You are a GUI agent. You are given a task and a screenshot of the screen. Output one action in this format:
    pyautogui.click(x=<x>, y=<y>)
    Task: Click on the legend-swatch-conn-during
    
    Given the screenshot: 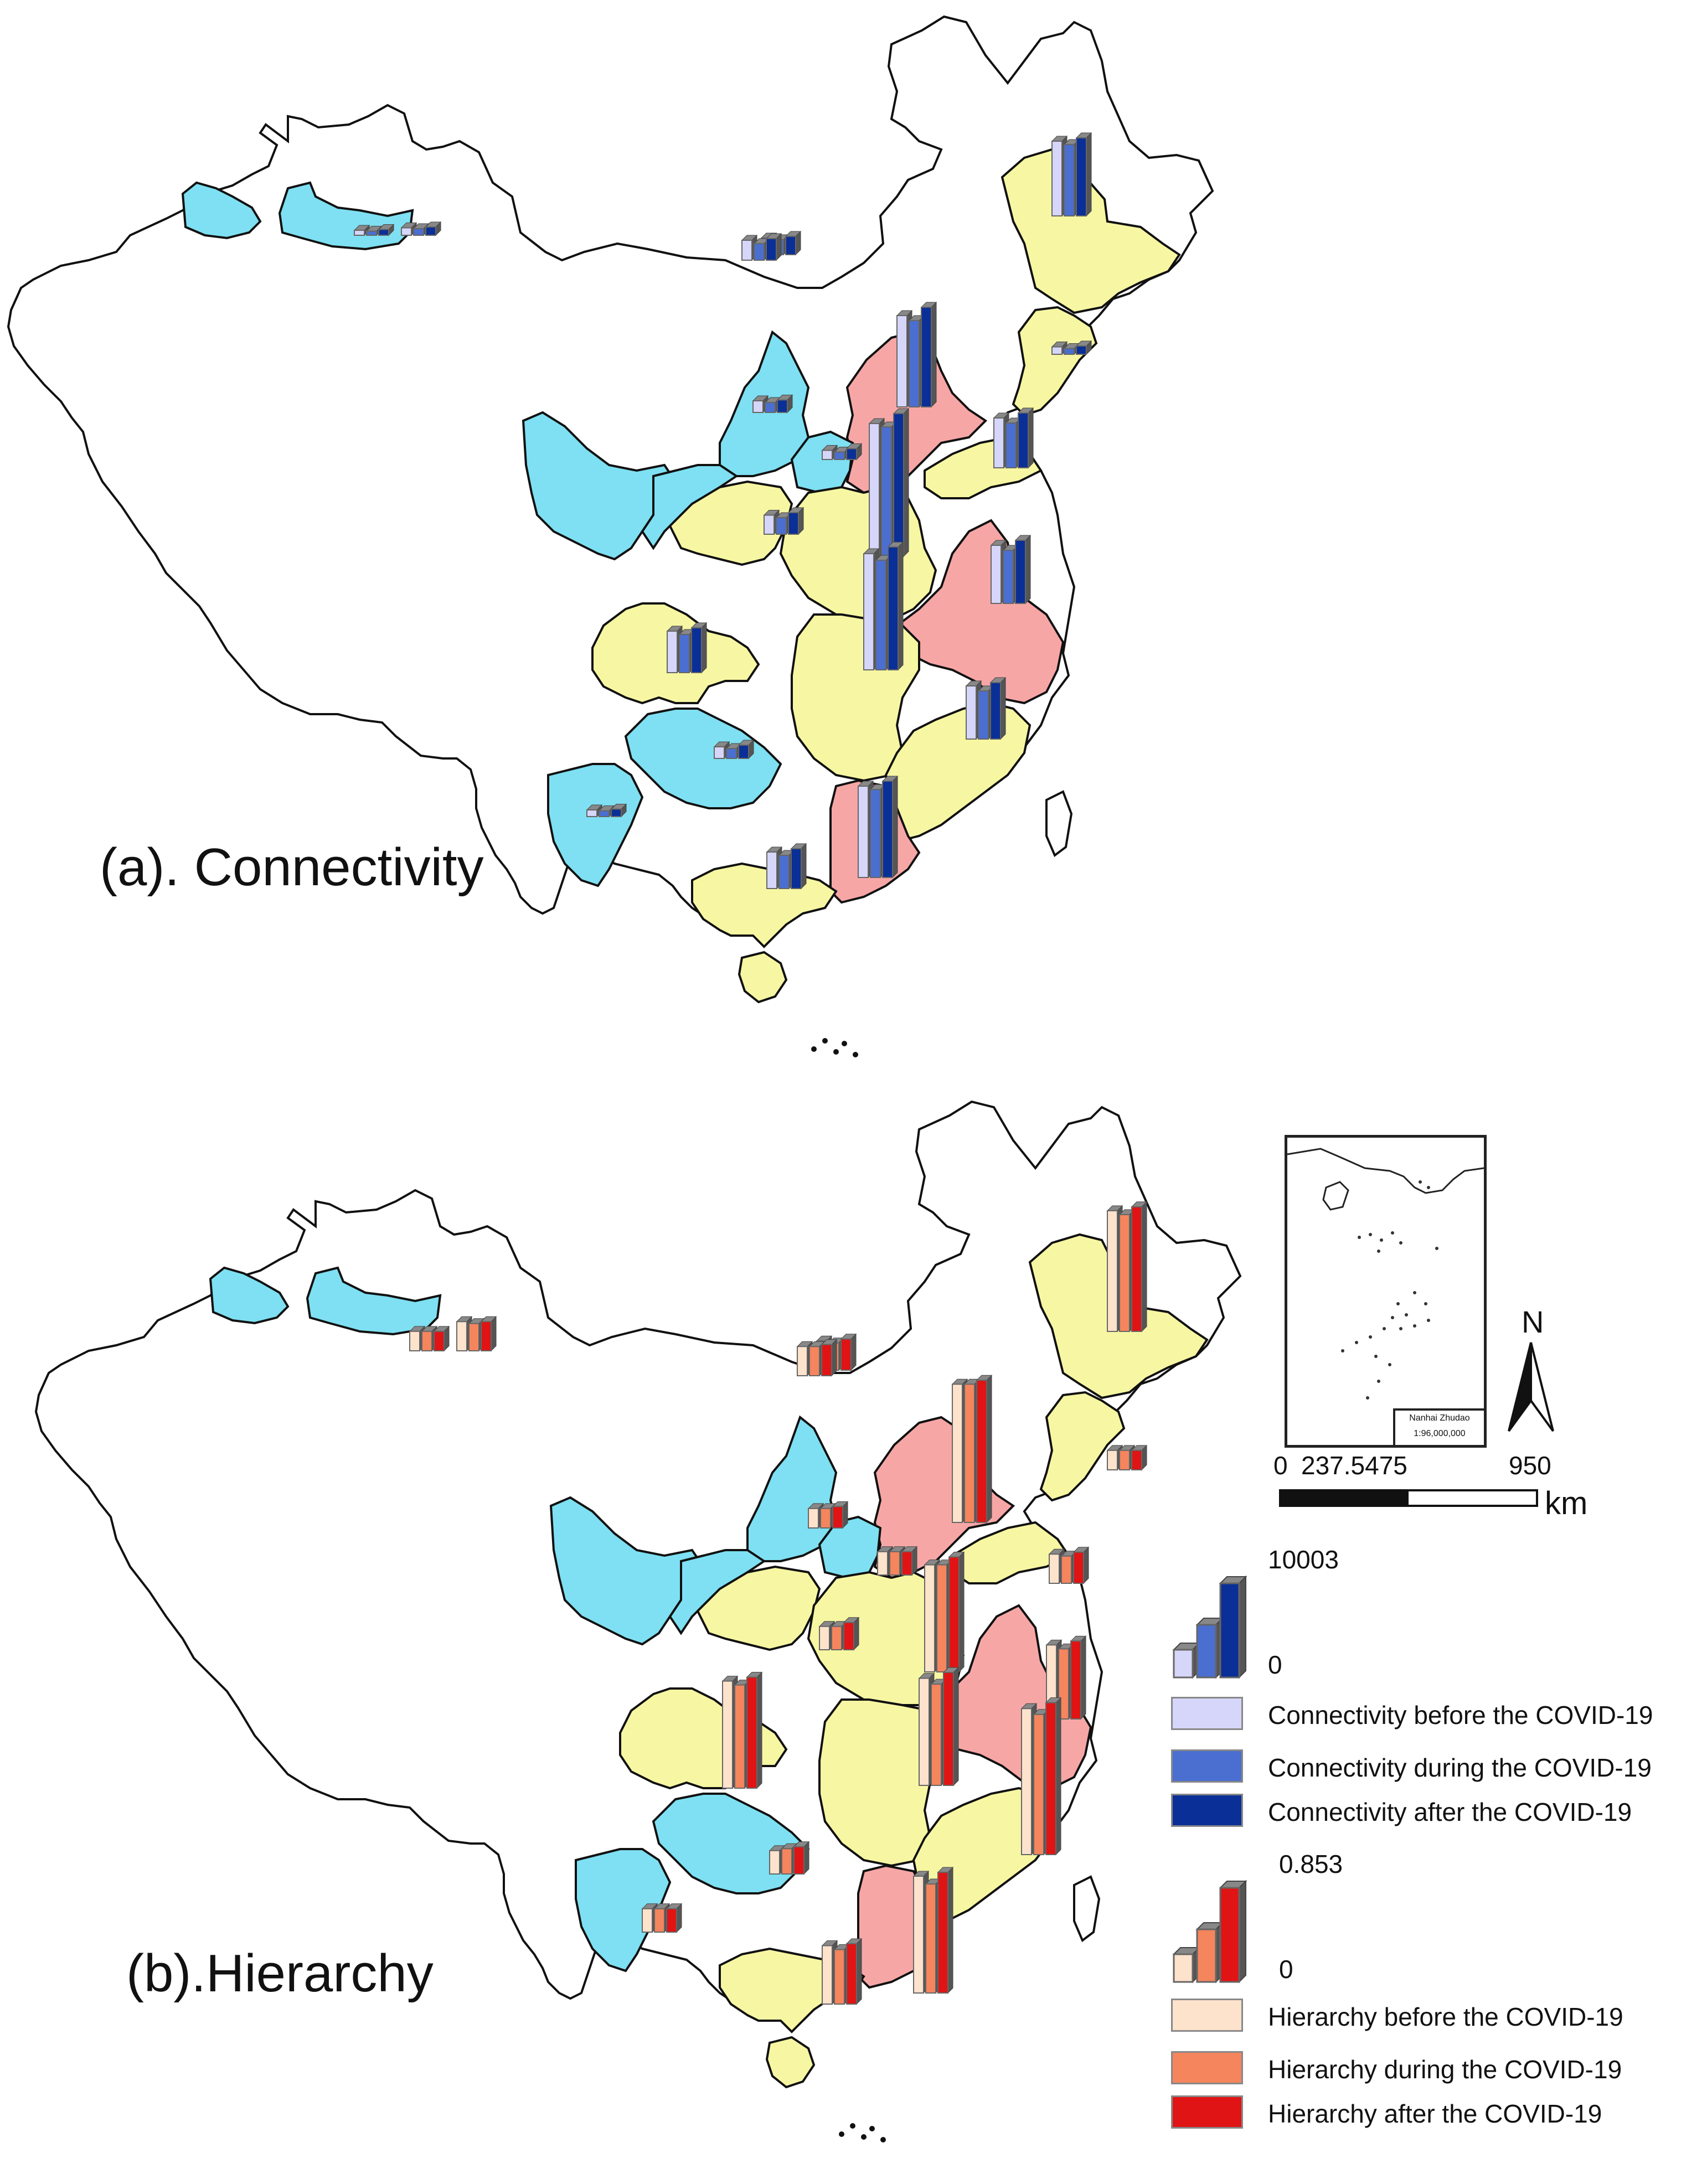 What is the action you would take?
    pyautogui.click(x=1207, y=1766)
    